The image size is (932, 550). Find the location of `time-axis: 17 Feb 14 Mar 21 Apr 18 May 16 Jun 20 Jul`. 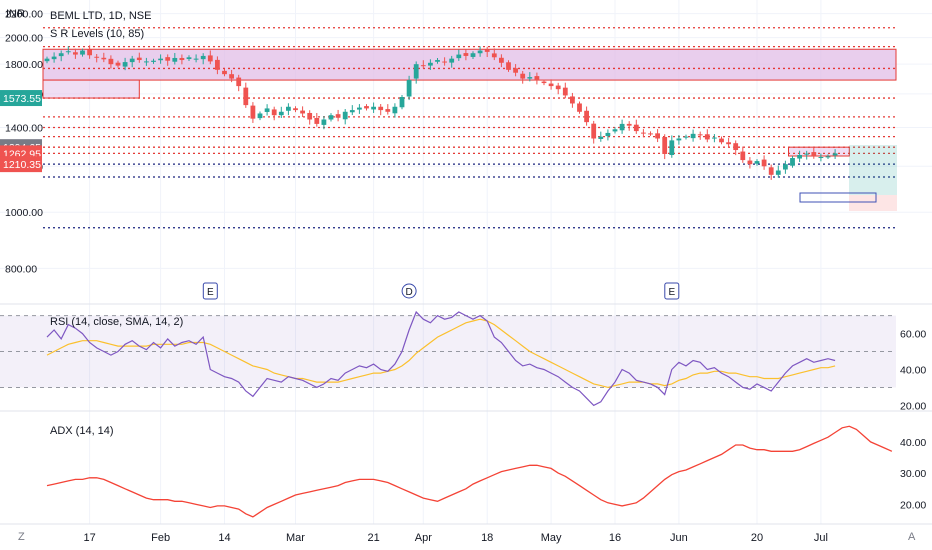

time-axis: 17 Feb 14 Mar 21 Apr 18 May 16 Jun 20 Jul is located at coordinates (455, 538).